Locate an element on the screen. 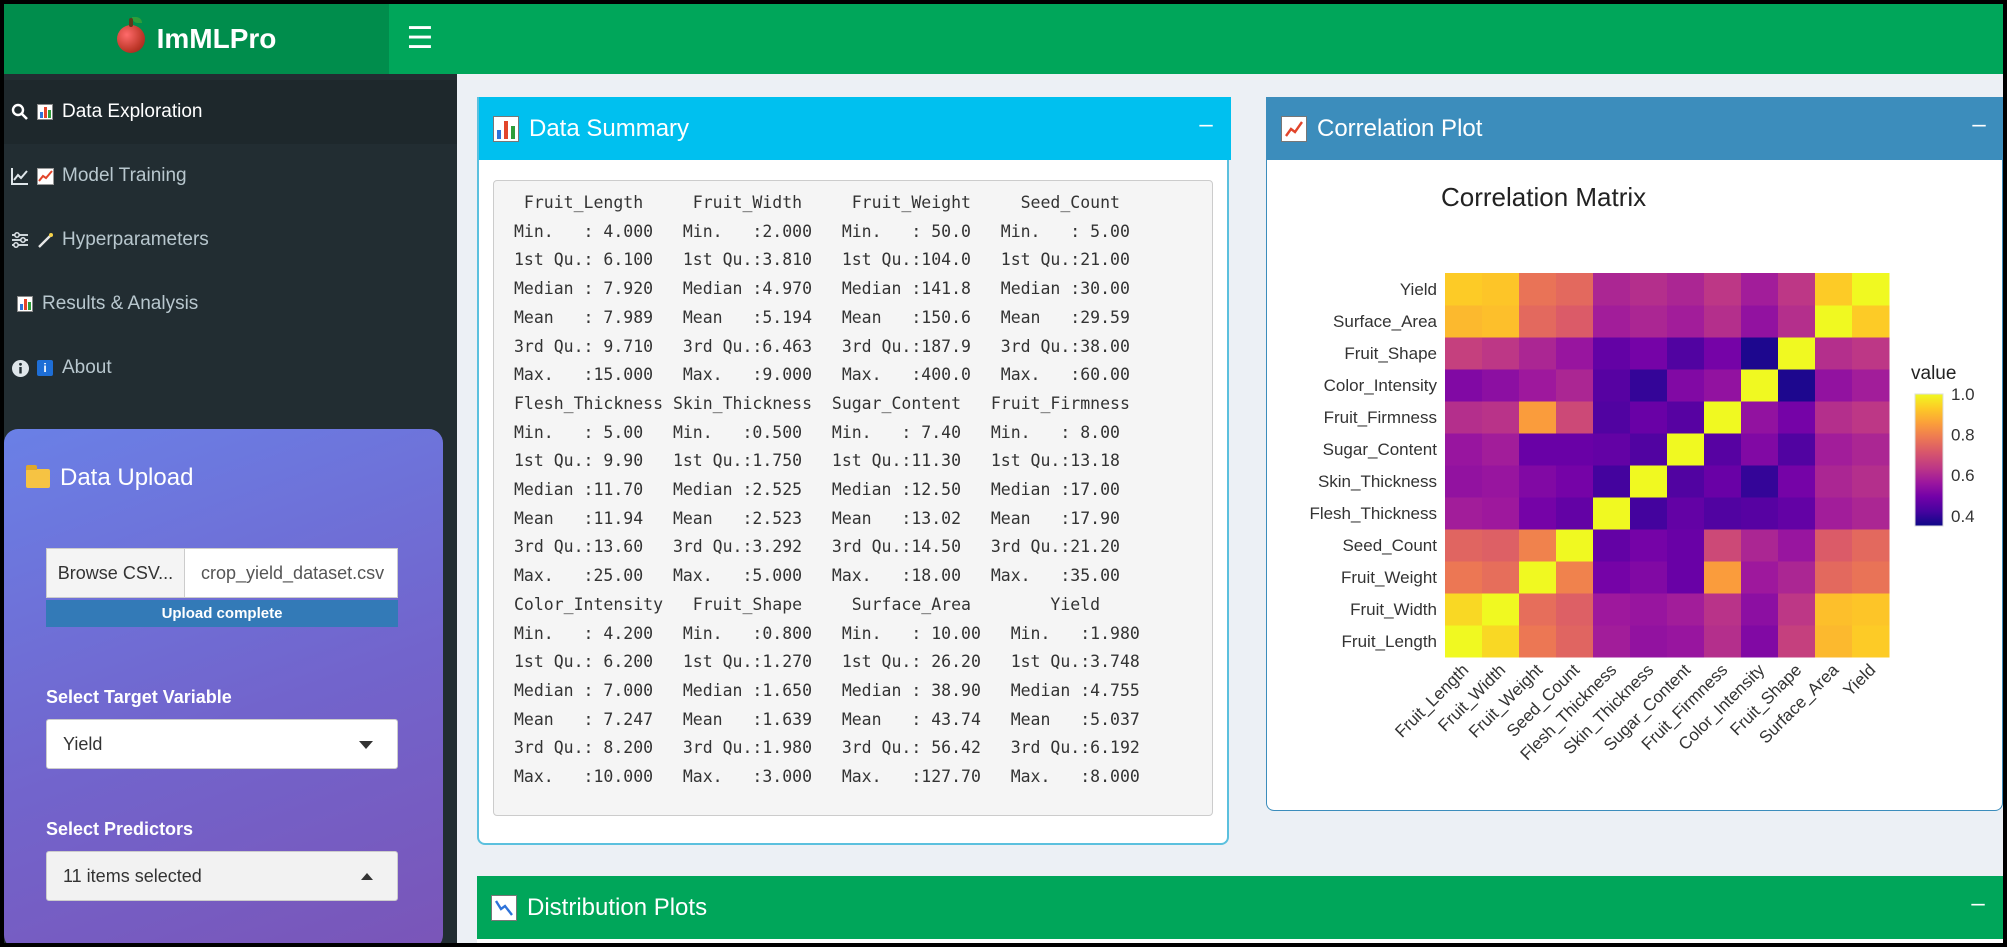 The height and width of the screenshot is (947, 2007). chevron-down-icon is located at coordinates (366, 745).